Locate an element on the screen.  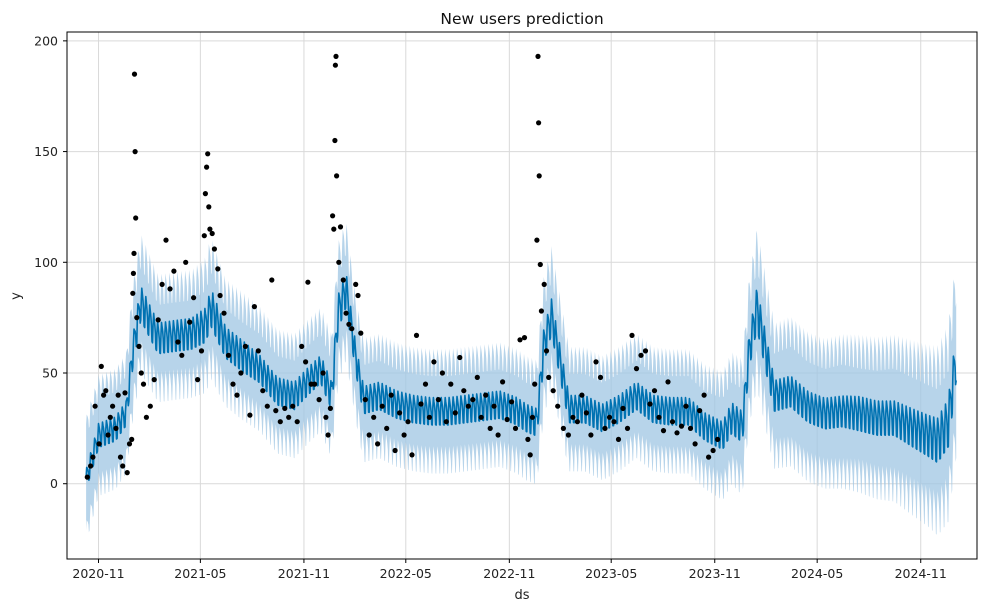
y-tick-label: 0 is located at coordinates (54, 483).